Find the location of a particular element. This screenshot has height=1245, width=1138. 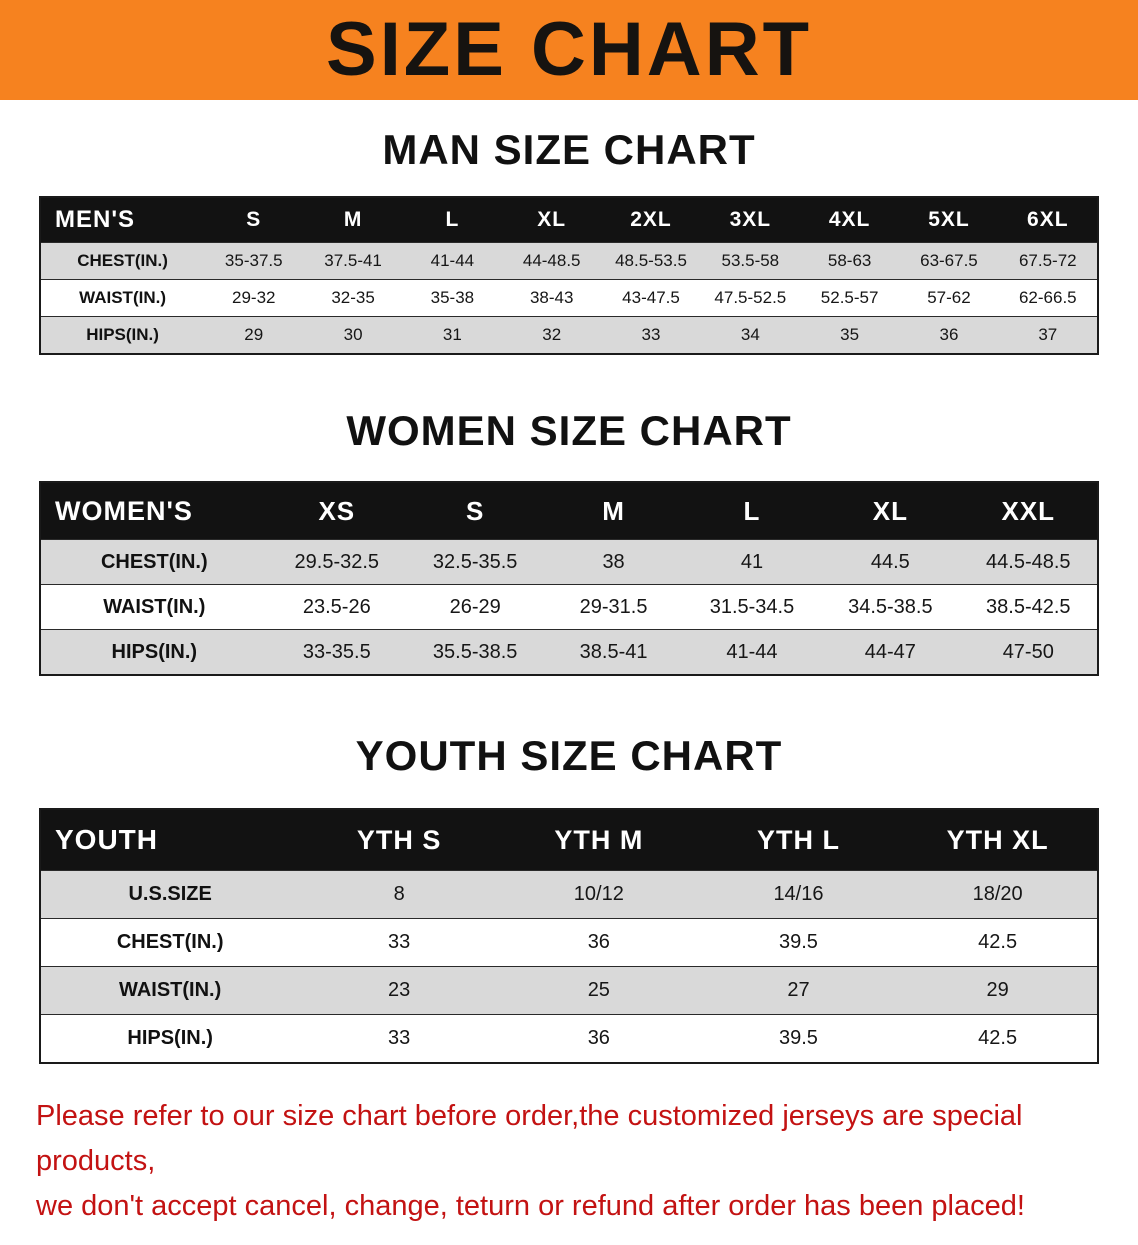

table-header-row: MEN'S S M L XL 2XL 3XL 4XL 5XL 6XL is located at coordinates (569, 220).